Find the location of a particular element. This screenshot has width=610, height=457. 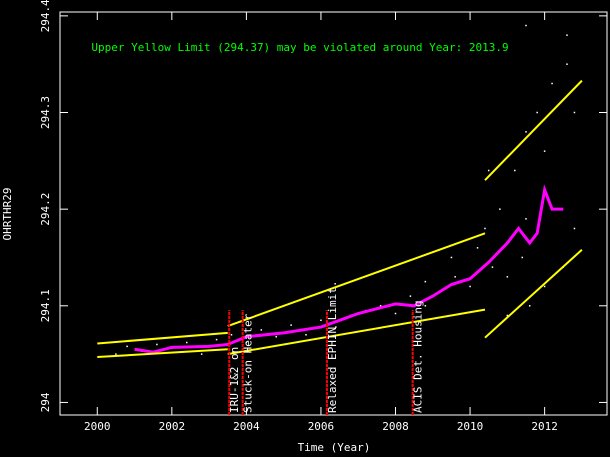

x-tick-label: 2008 is located at coordinates (395, 426).